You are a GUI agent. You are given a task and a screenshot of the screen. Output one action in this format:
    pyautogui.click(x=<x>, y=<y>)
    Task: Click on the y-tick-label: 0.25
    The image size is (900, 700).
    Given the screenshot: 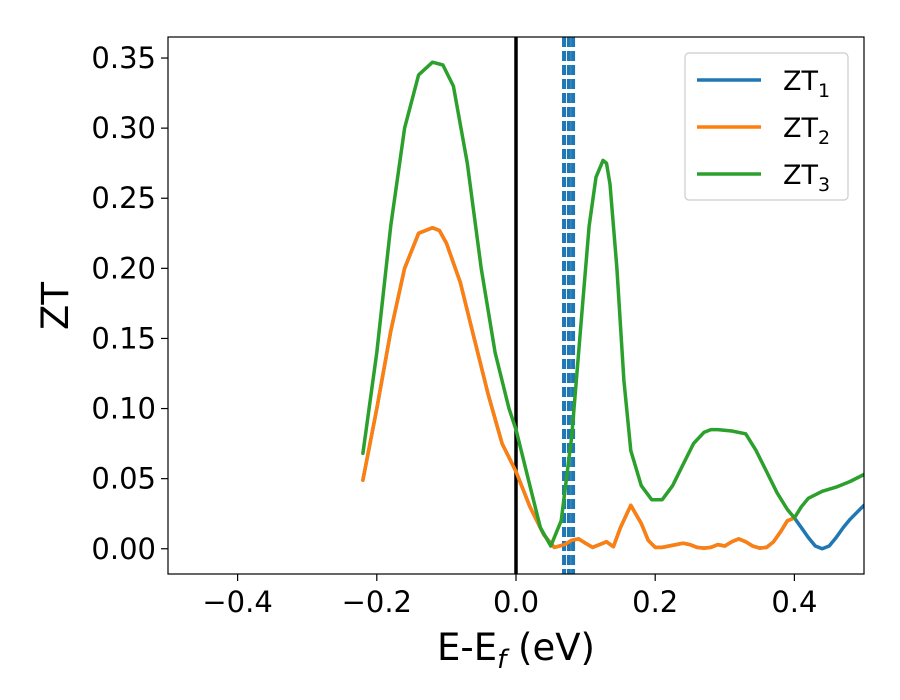 What is the action you would take?
    pyautogui.click(x=123, y=198)
    